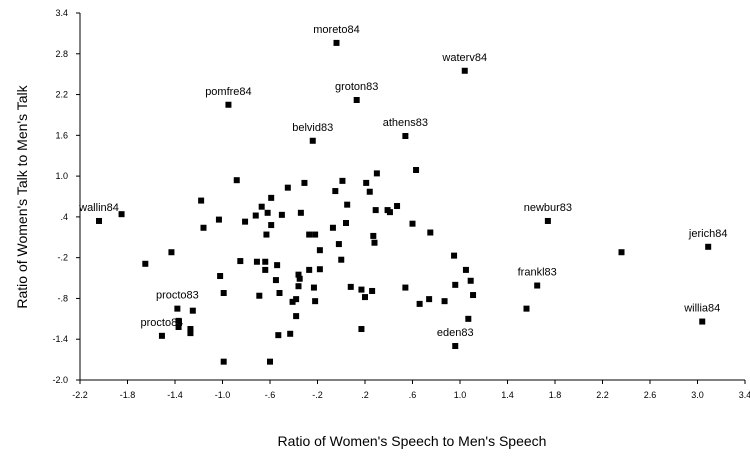 The width and height of the screenshot is (750, 460). I want to click on y-tick-label: .4, so click(64, 217).